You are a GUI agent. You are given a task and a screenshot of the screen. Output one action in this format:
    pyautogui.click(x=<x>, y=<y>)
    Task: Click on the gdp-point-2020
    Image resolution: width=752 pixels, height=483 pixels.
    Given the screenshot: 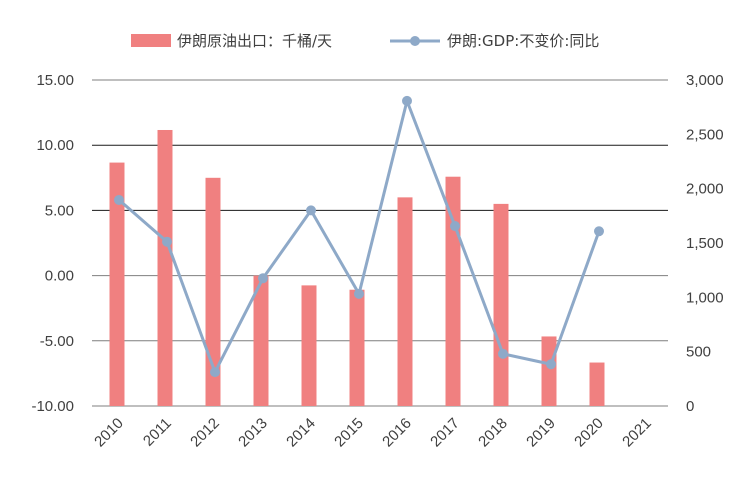 What is the action you would take?
    pyautogui.click(x=599, y=231)
    